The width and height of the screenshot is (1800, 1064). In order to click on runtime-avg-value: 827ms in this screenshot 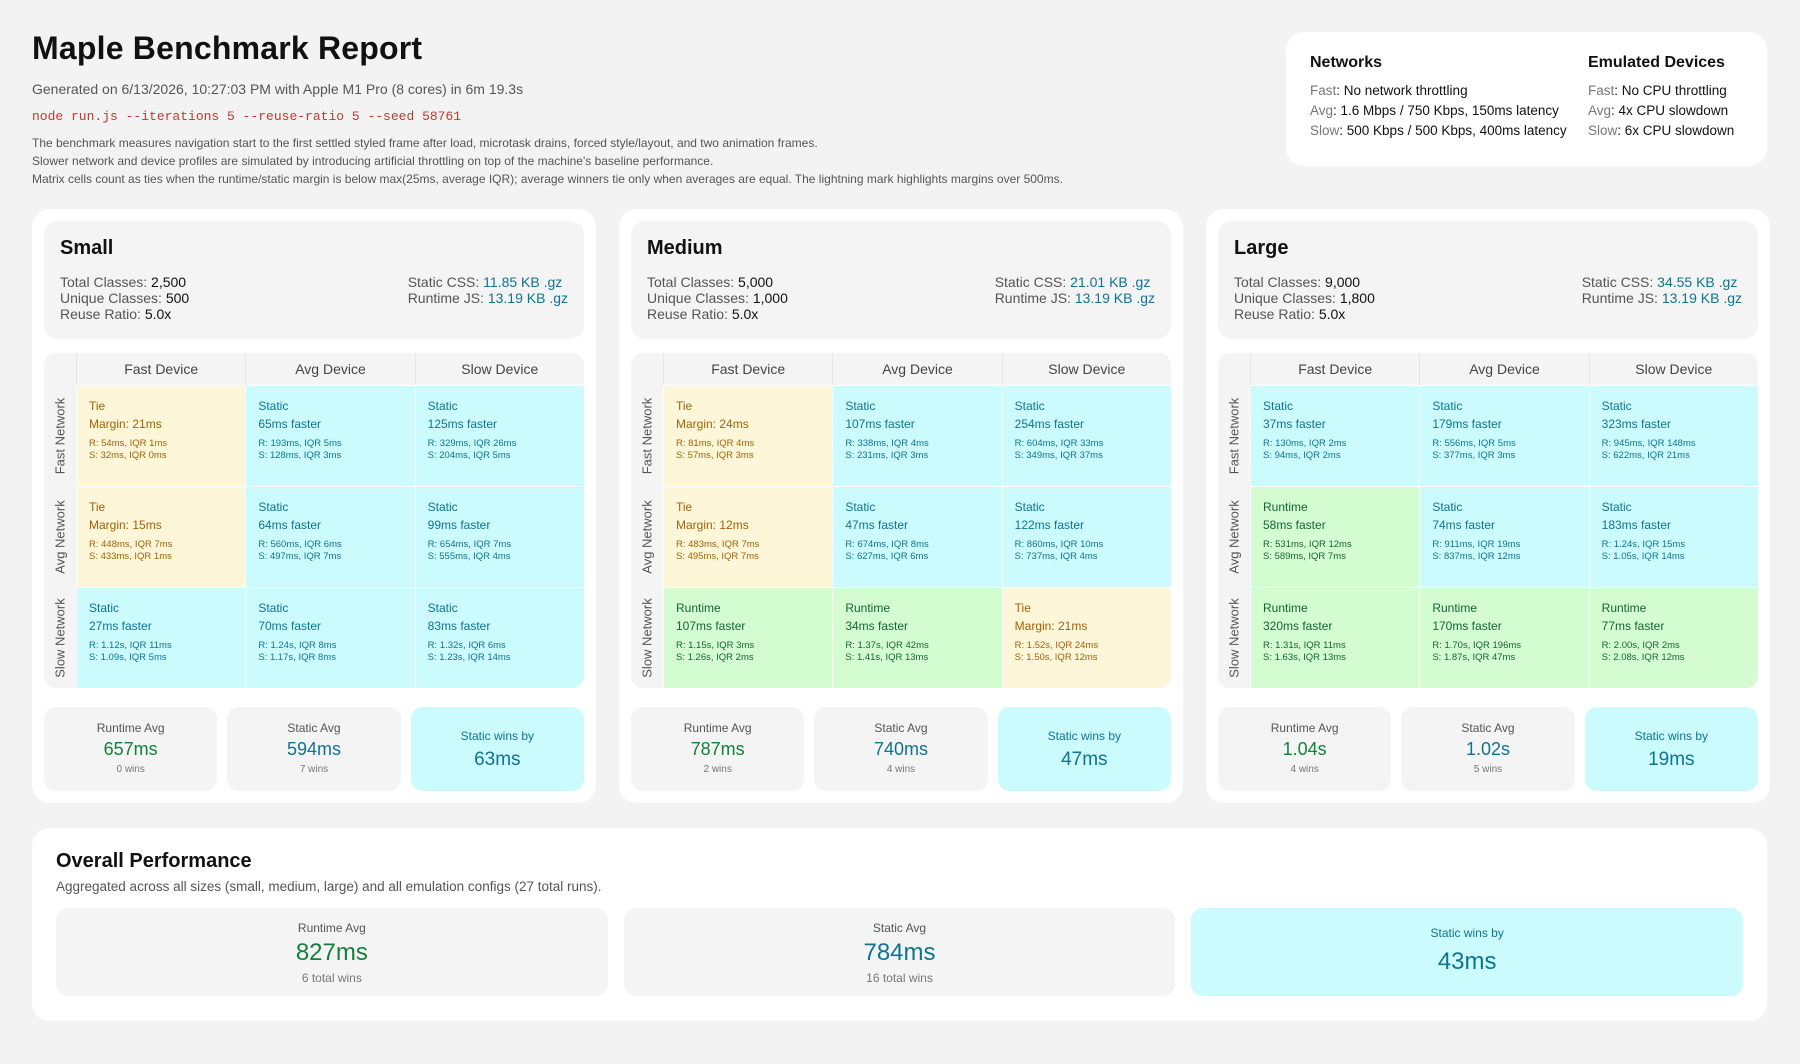, I will do `click(331, 952)`.